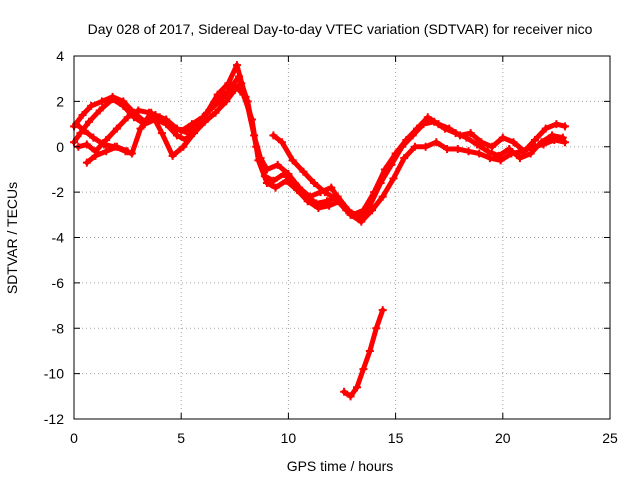  I want to click on y-tick-label: -8, so click(58, 328).